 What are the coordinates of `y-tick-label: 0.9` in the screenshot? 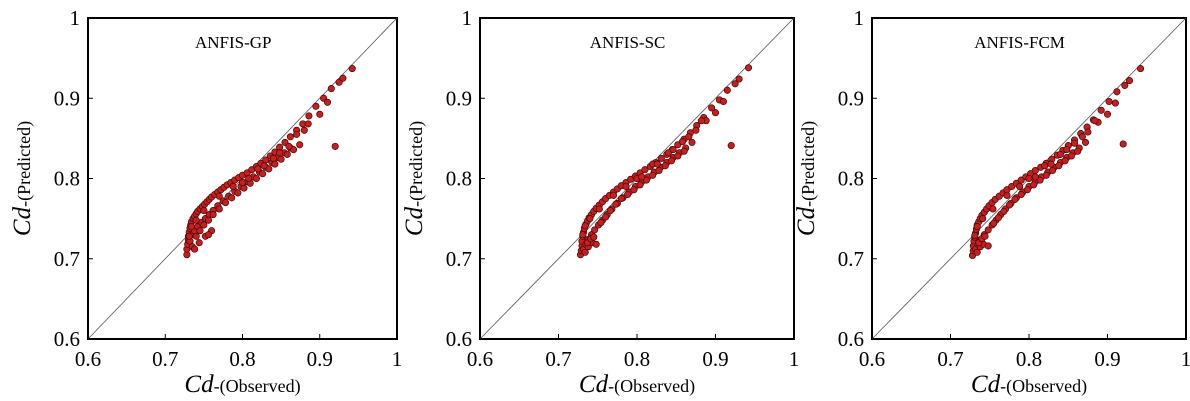 It's located at (459, 98).